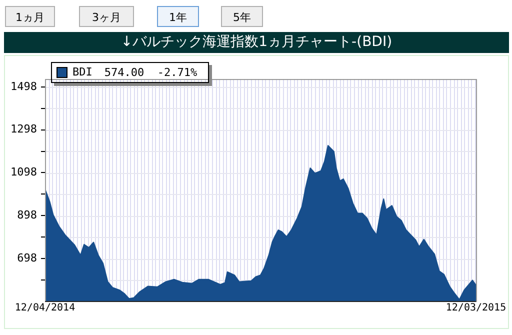 This screenshot has width=512, height=335. What do you see at coordinates (178, 16) in the screenshot?
I see `text: 1年` at bounding box center [178, 16].